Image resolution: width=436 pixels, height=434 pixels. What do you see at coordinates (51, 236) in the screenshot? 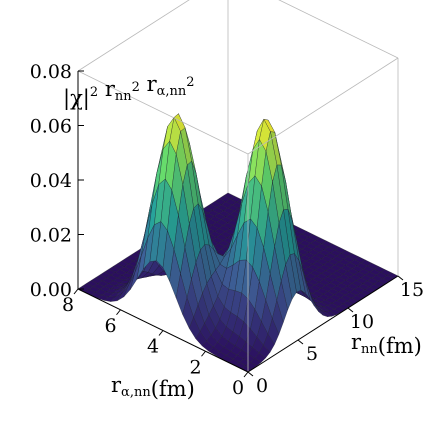
I see `z-tick-label: 0.02` at bounding box center [51, 236].